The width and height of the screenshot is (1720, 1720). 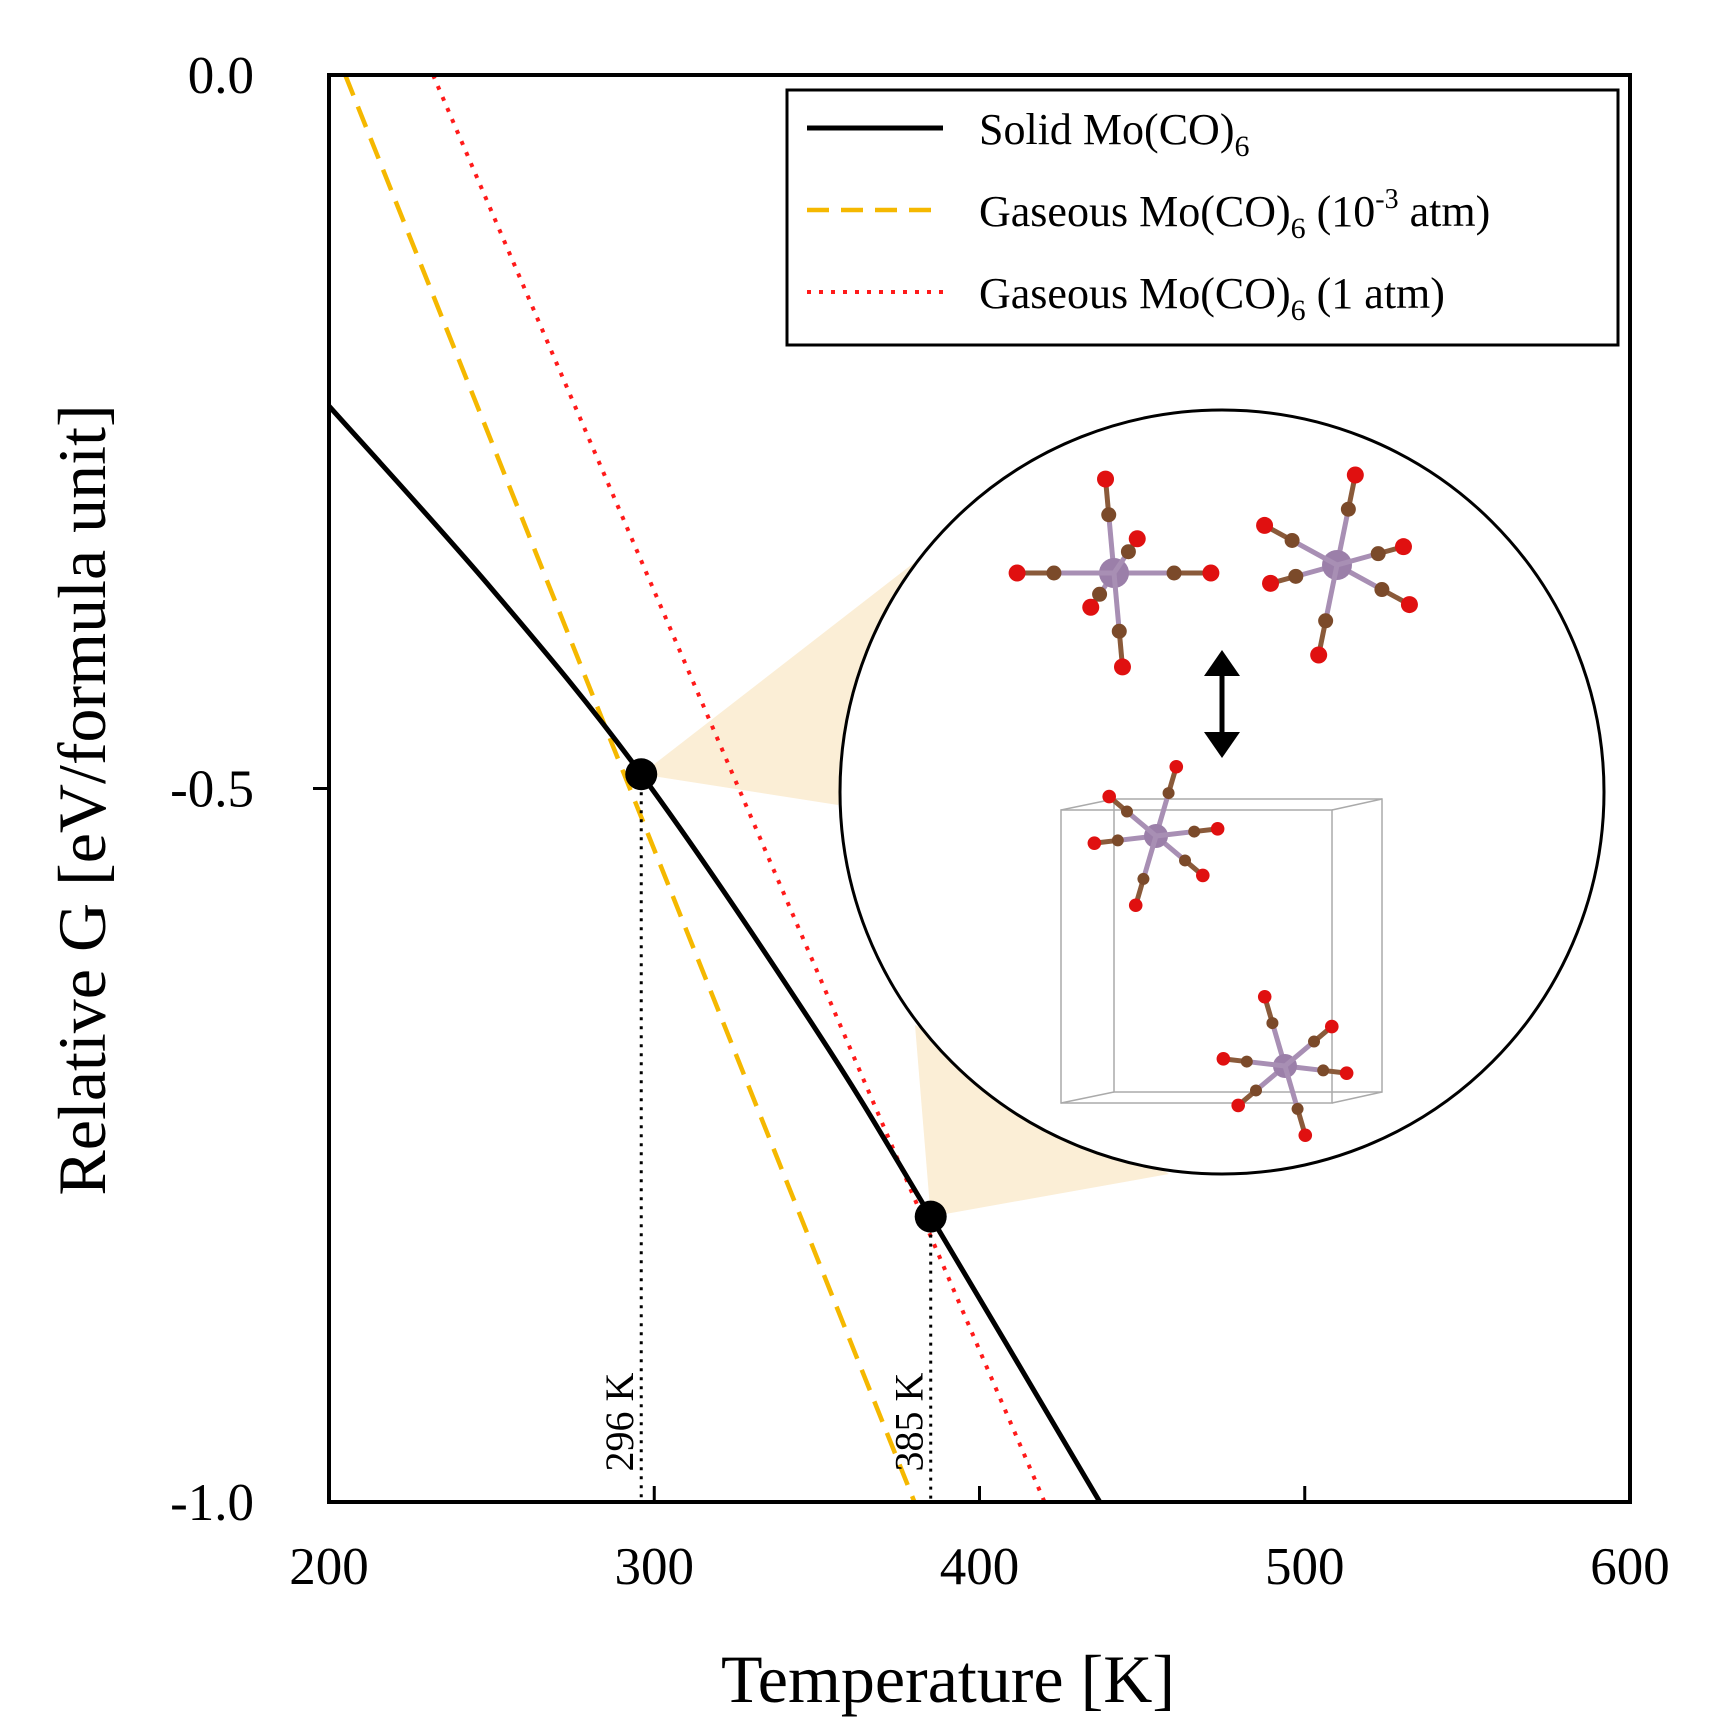 I want to click on x-tick-label: 400, so click(x=980, y=1567).